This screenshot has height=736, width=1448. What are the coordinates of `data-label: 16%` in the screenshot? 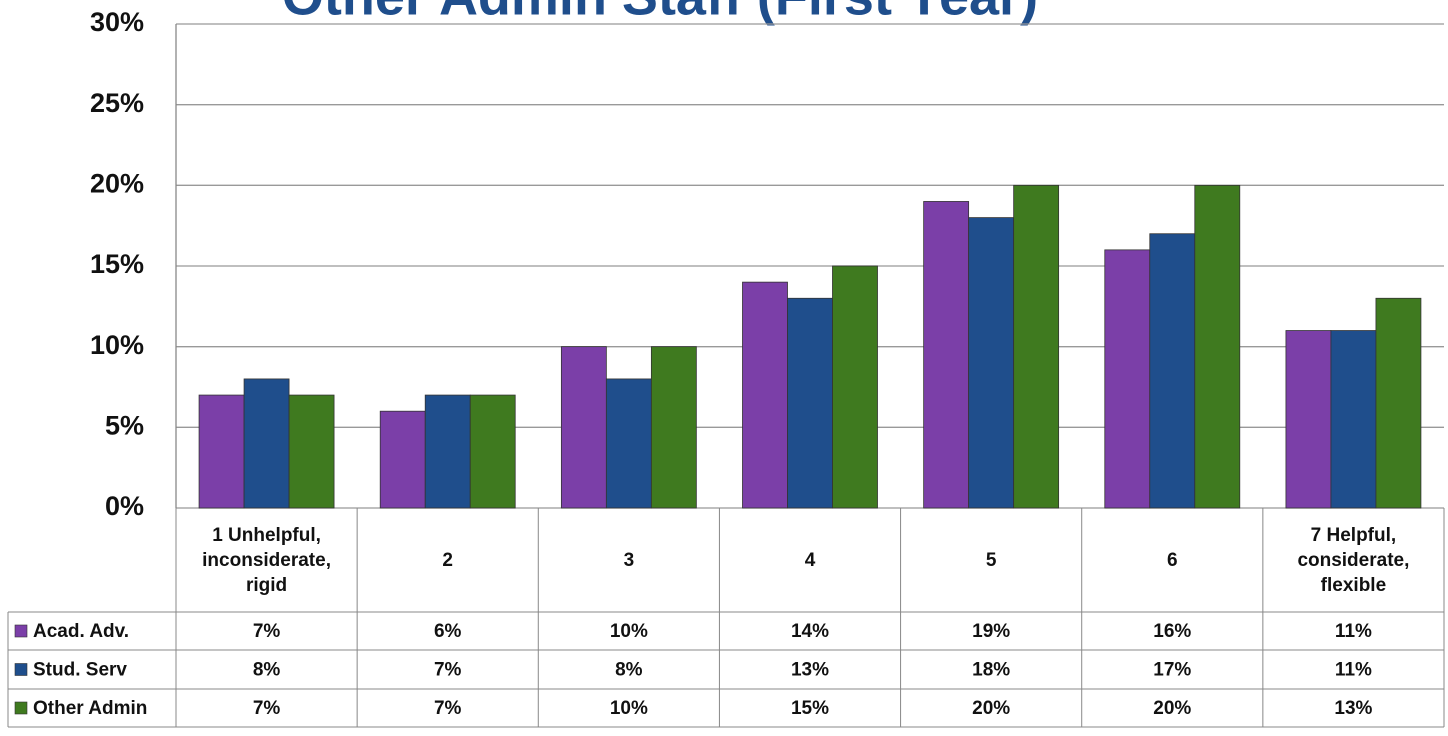 It's located at (1172, 631).